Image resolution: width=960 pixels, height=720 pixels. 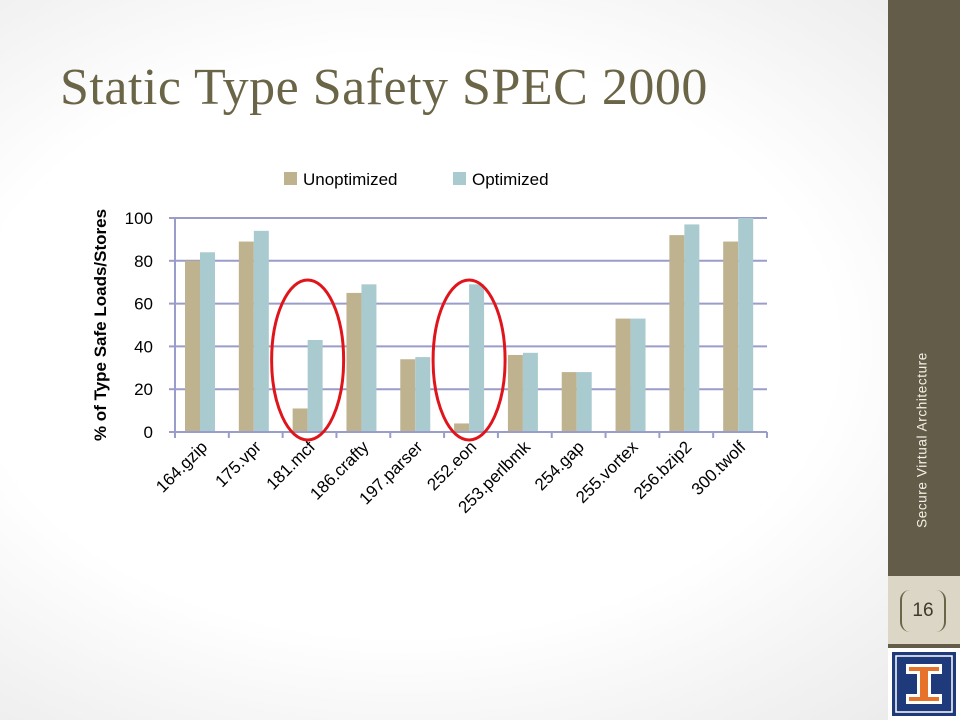 What do you see at coordinates (238, 464) in the screenshot?
I see `x-tick-label: 175.vpr` at bounding box center [238, 464].